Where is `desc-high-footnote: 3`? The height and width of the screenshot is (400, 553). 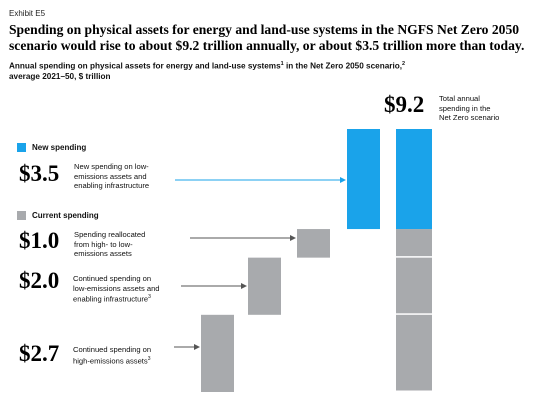 desc-high-footnote: 3 is located at coordinates (149, 358).